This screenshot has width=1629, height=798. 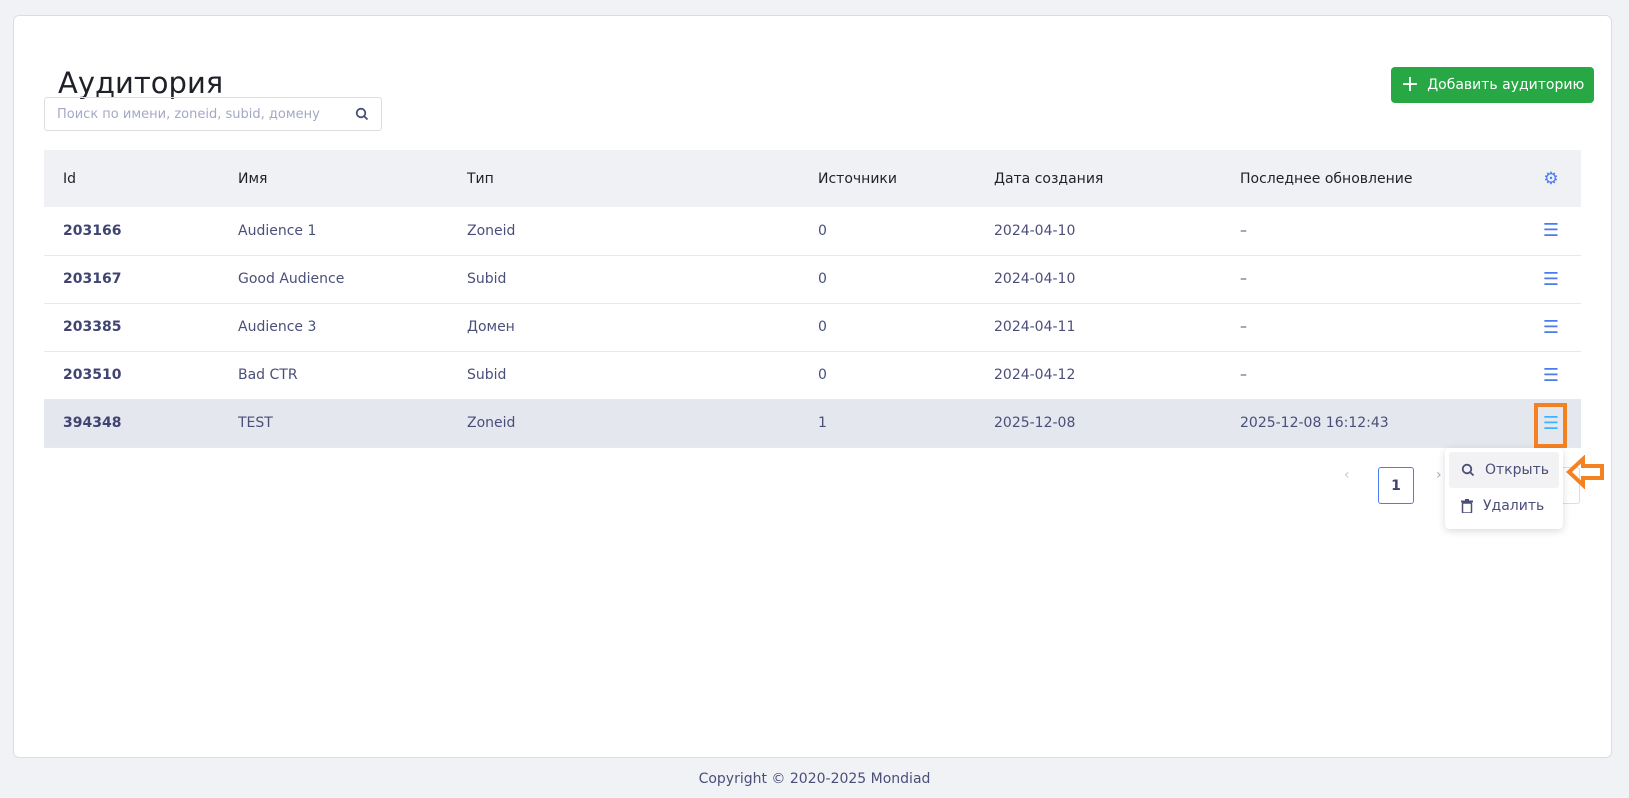 I want to click on menu-item-open: Открыть, so click(x=1504, y=470).